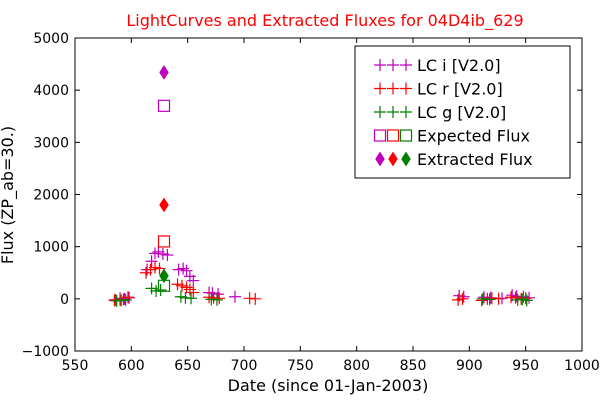  What do you see at coordinates (328, 385) in the screenshot?
I see `x-axis-label: Date (since 01-Jan-2003)` at bounding box center [328, 385].